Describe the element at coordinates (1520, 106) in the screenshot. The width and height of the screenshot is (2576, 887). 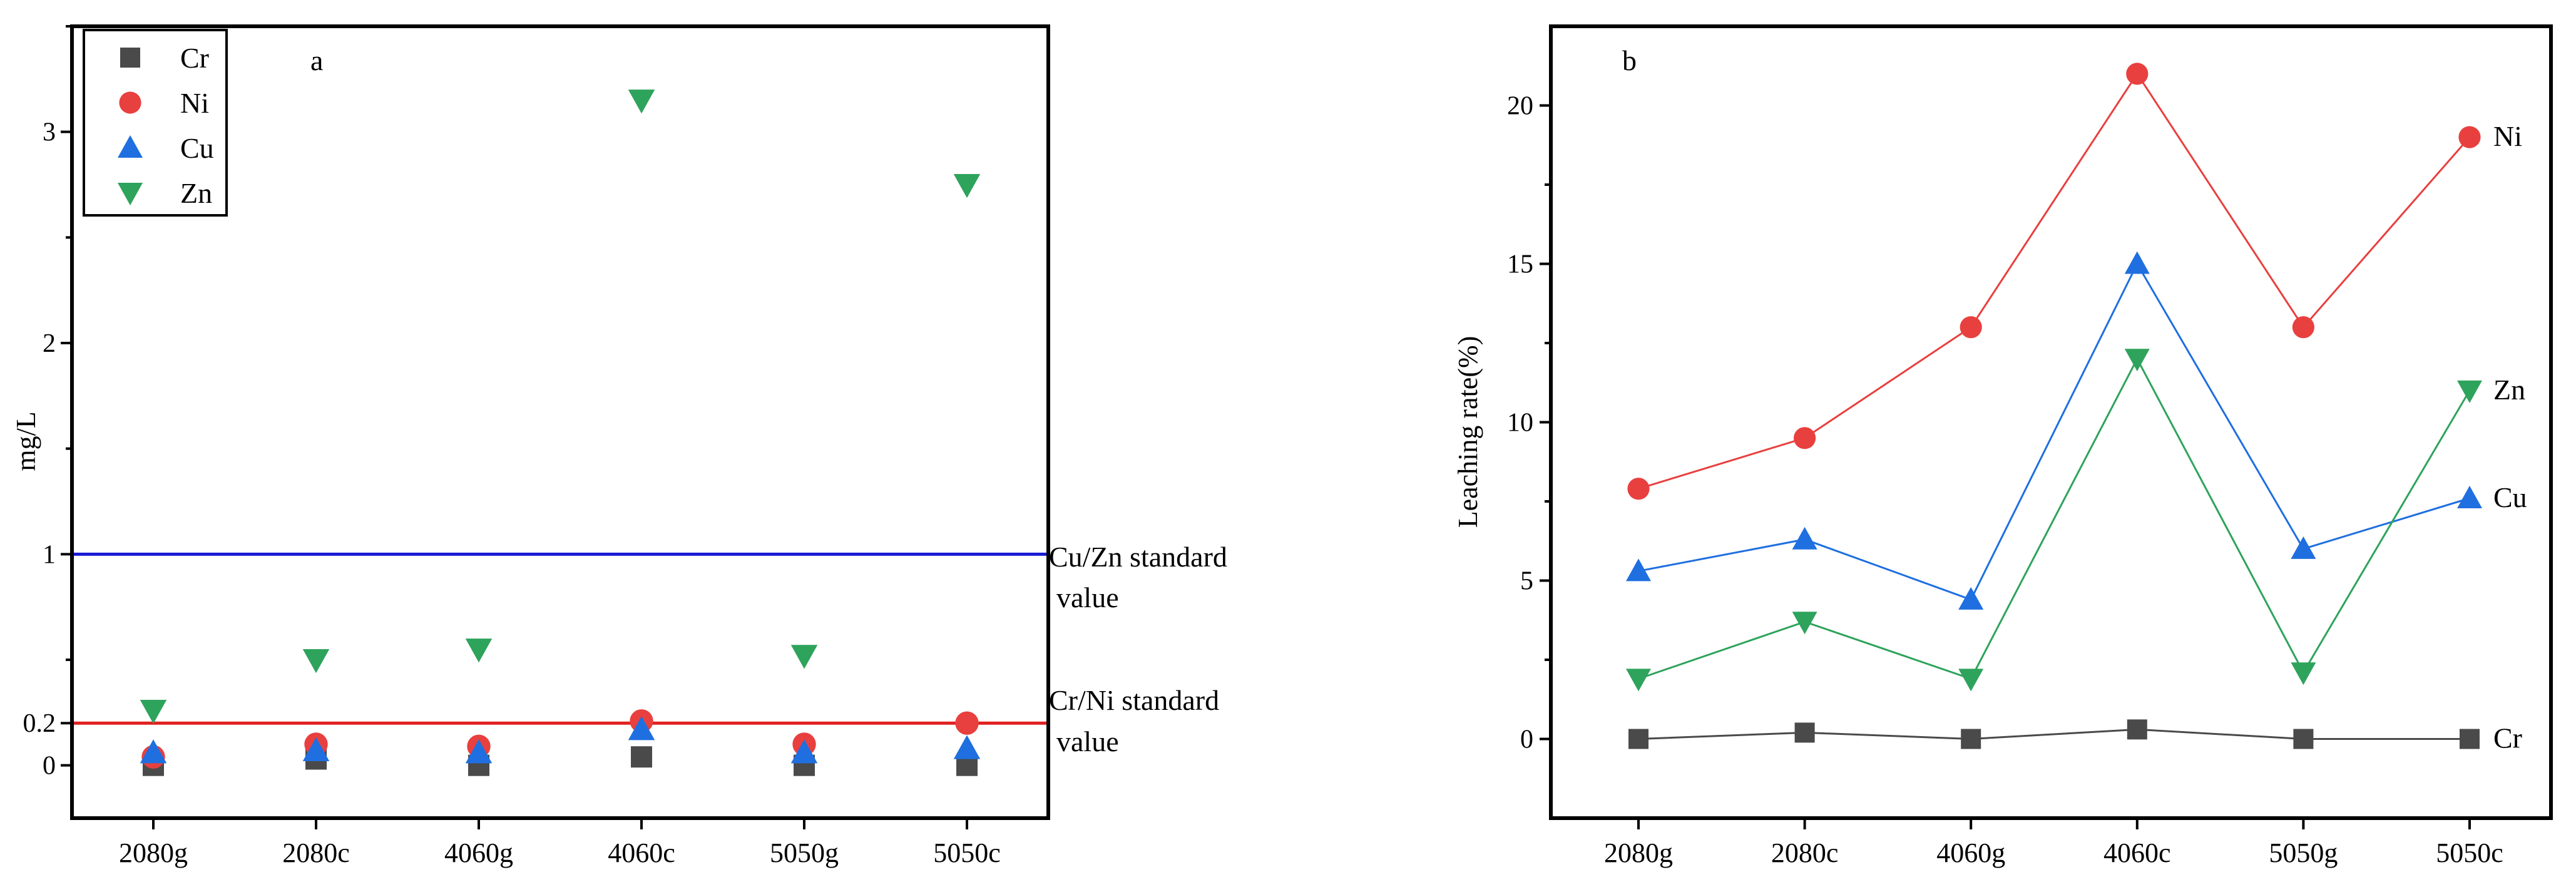
I see `y-tick-label: 20` at that location.